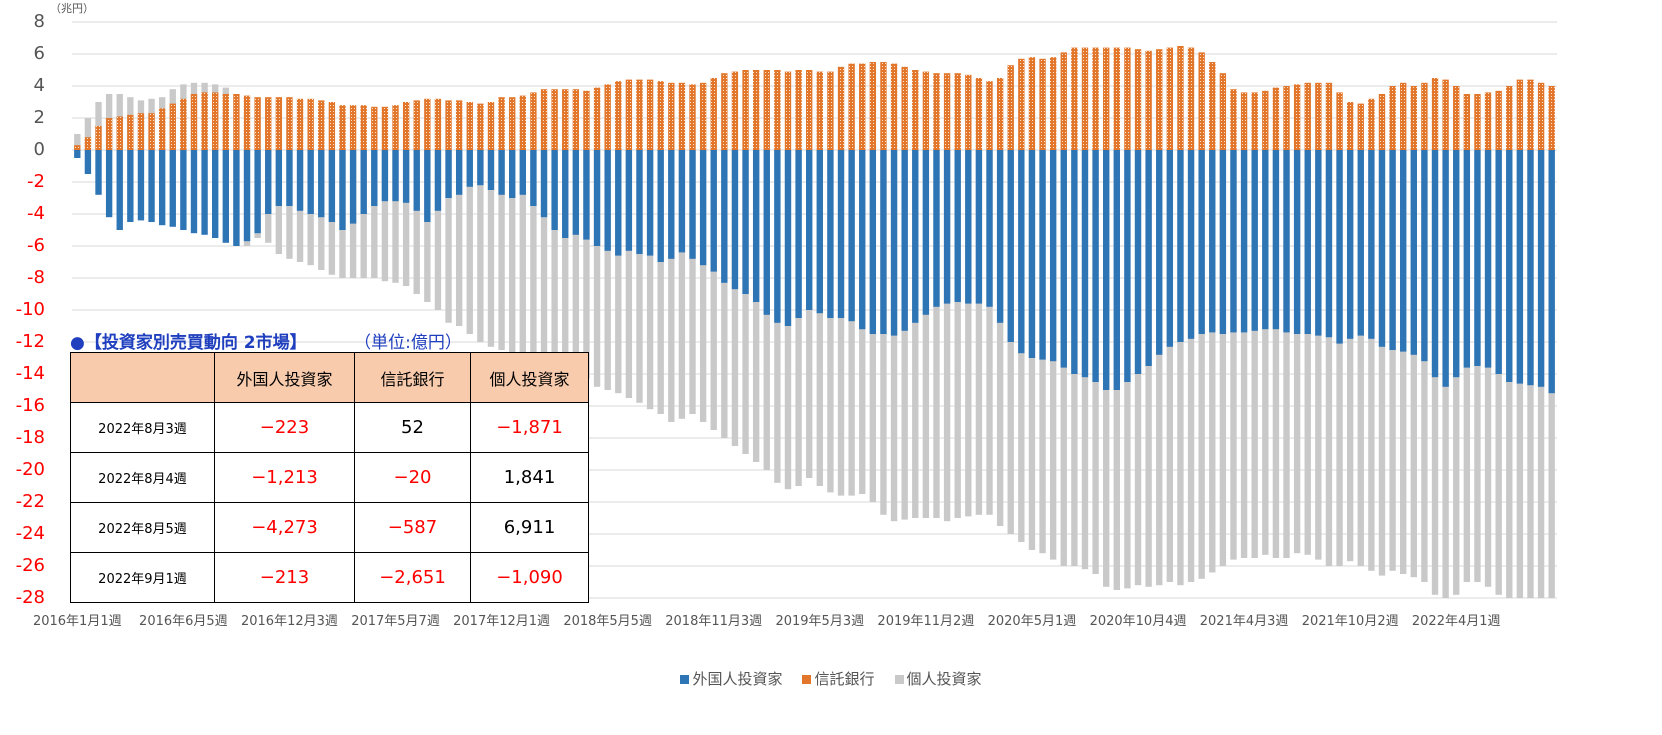 The width and height of the screenshot is (1662, 735). Describe the element at coordinates (36, 277) in the screenshot. I see `y-tick-label: -8` at that location.